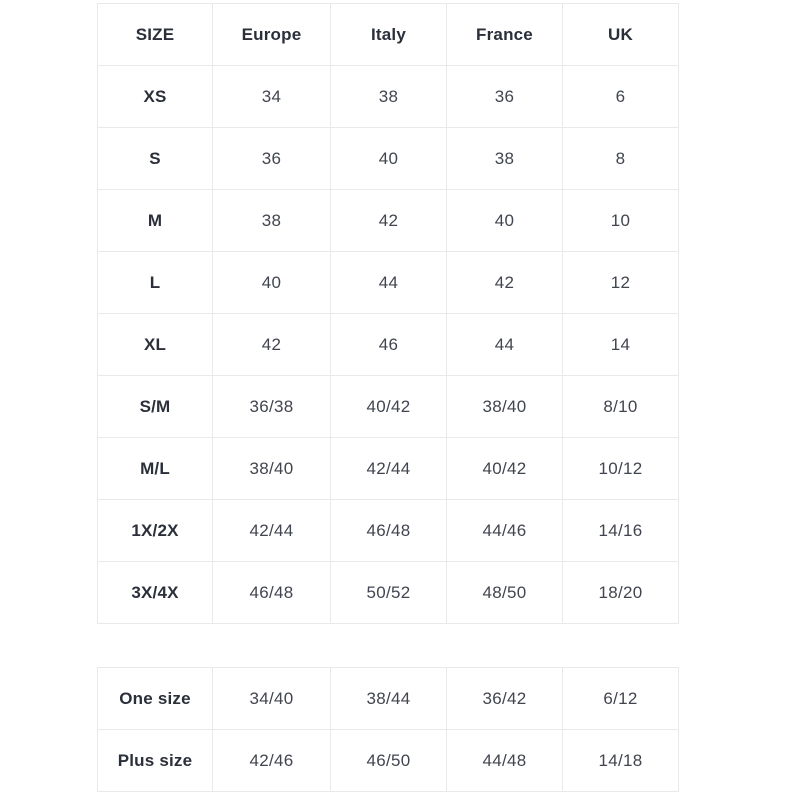 The image size is (800, 800). What do you see at coordinates (155, 344) in the screenshot?
I see `row-label-xl: XL` at bounding box center [155, 344].